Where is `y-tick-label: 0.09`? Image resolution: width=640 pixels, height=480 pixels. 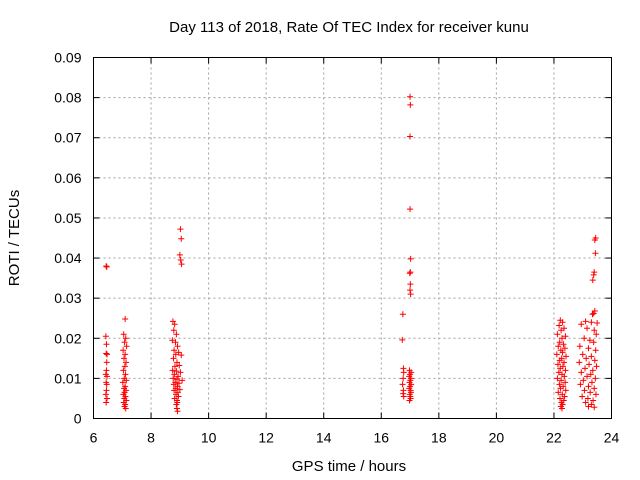 y-tick-label: 0.09 is located at coordinates (67, 58).